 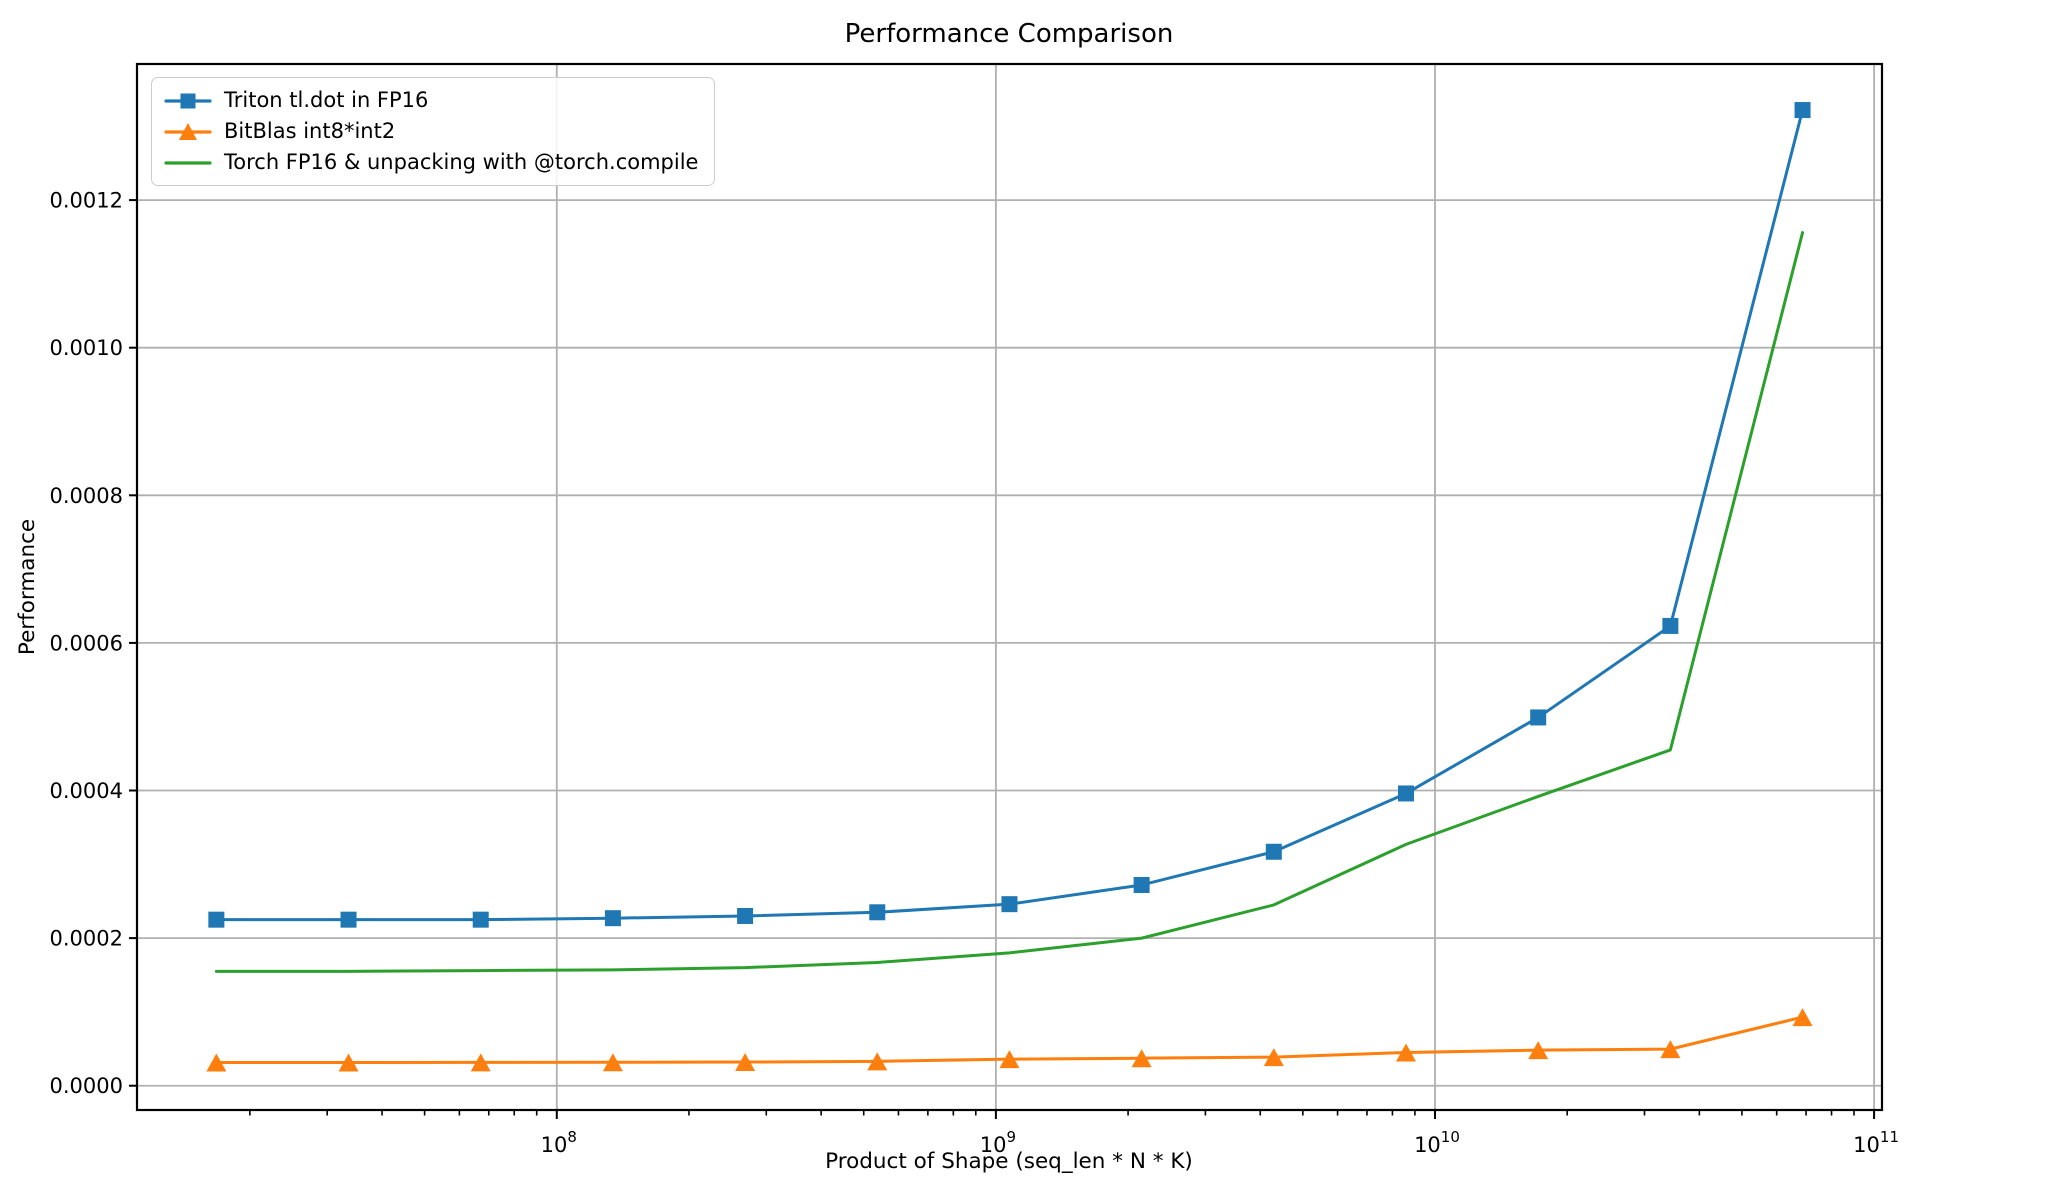 What do you see at coordinates (86, 939) in the screenshot?
I see `svg-text: 0.0002` at bounding box center [86, 939].